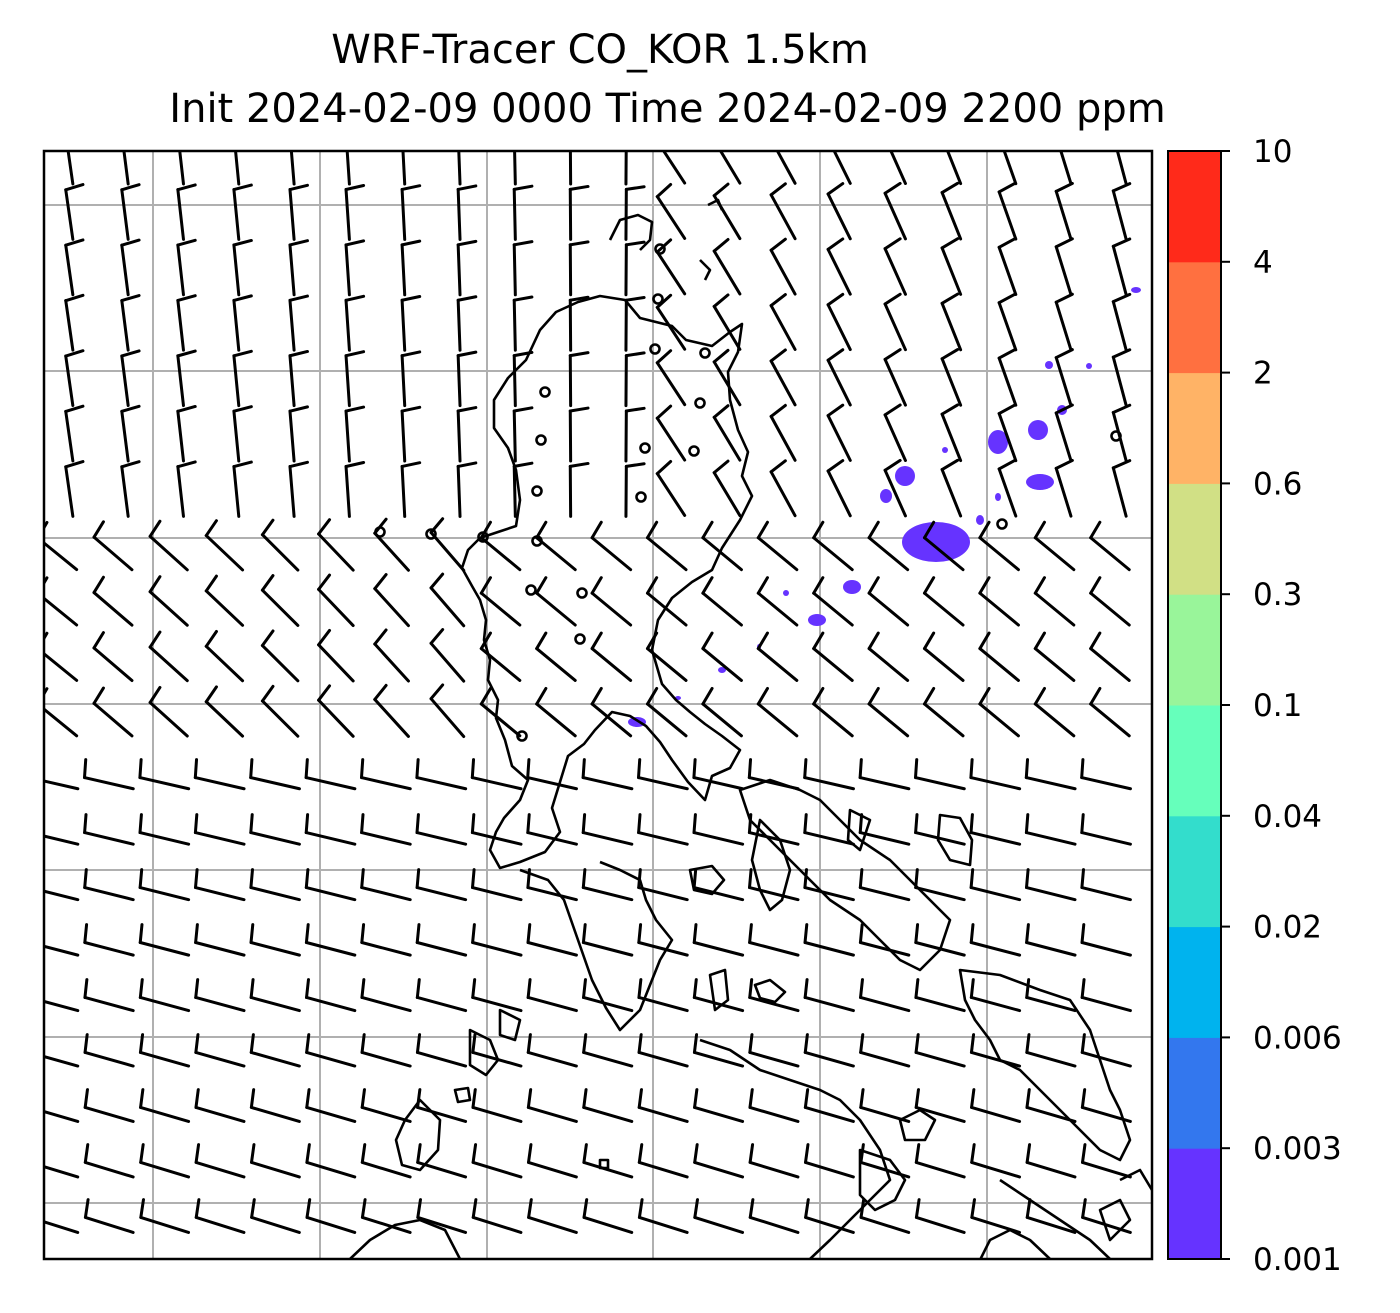  Describe the element at coordinates (1287, 817) in the screenshot. I see `colorbar-tick-label: 0.04` at that location.